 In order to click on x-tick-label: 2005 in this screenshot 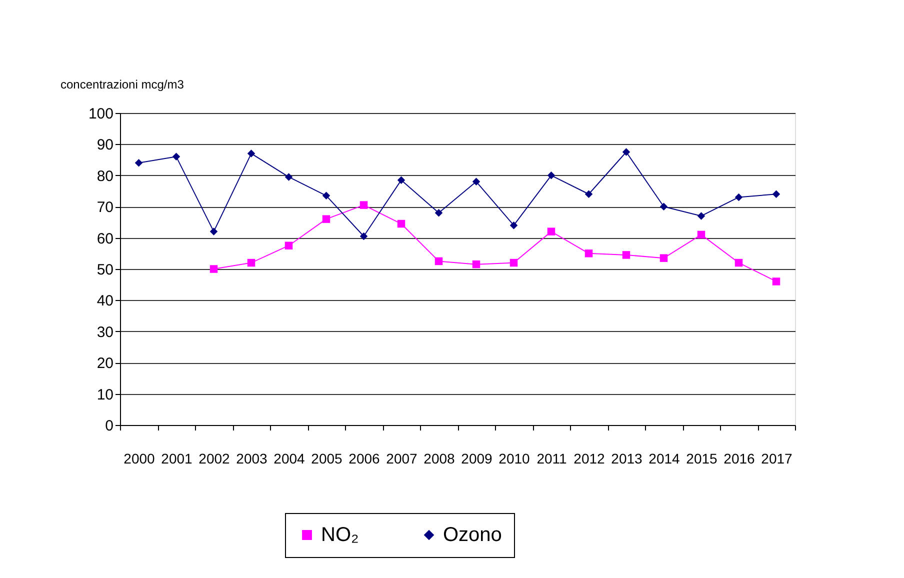, I will do `click(327, 458)`.